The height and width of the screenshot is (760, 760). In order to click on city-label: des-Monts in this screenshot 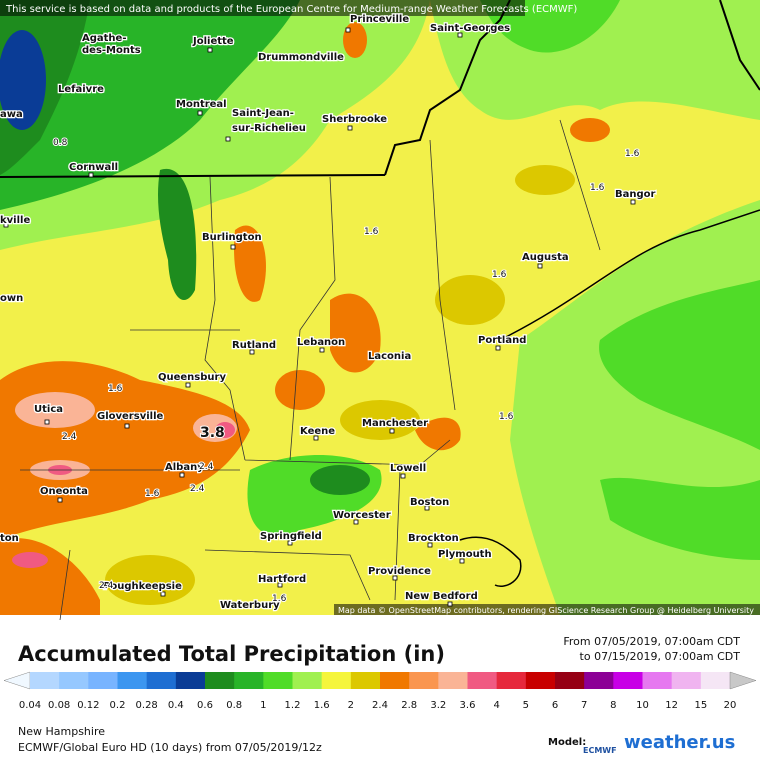, I will do `click(111, 50)`.